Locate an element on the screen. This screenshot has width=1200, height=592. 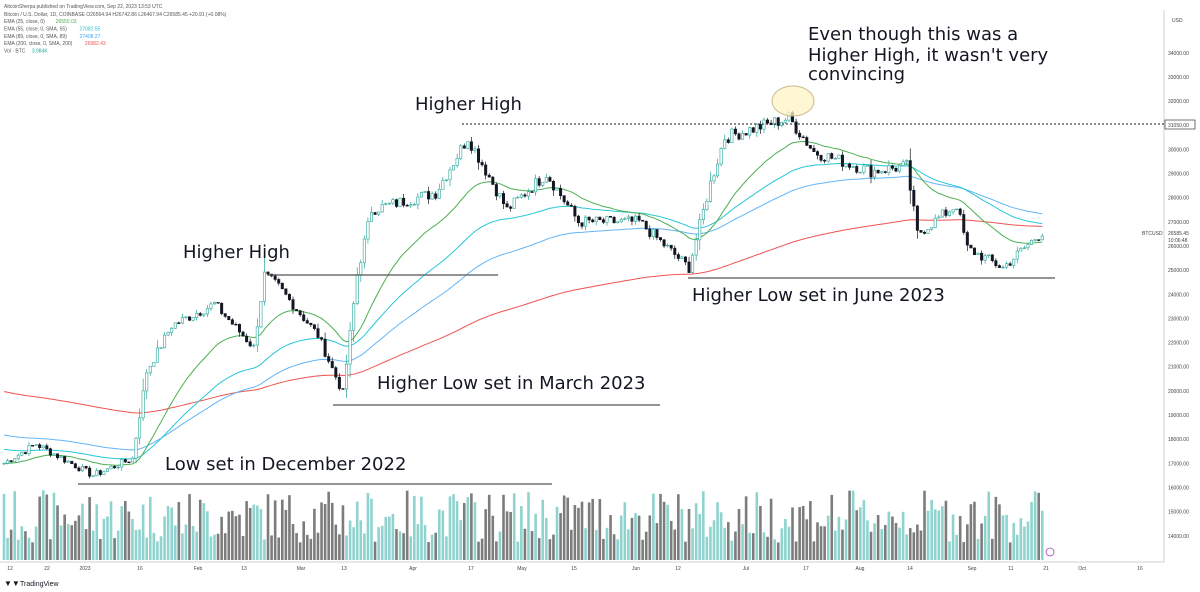
price-tick-label: 24000.00 is located at coordinates (1178, 295).